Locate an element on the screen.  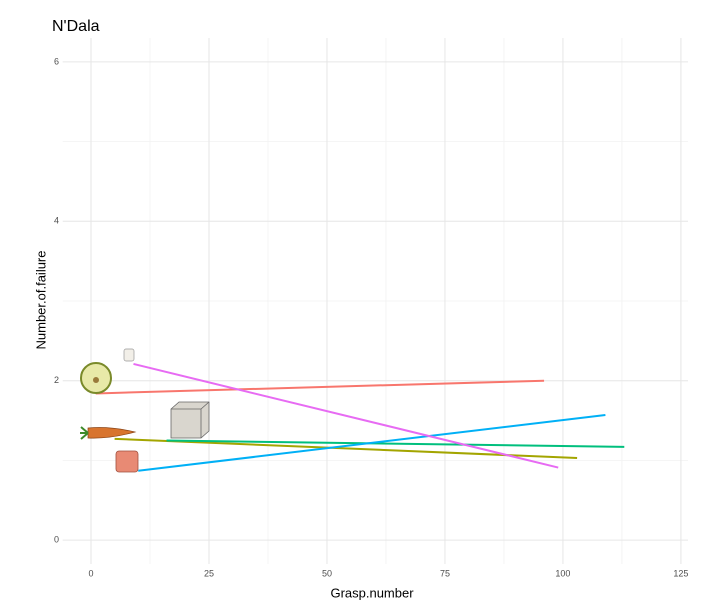
icons is located at coordinates (145, 410).